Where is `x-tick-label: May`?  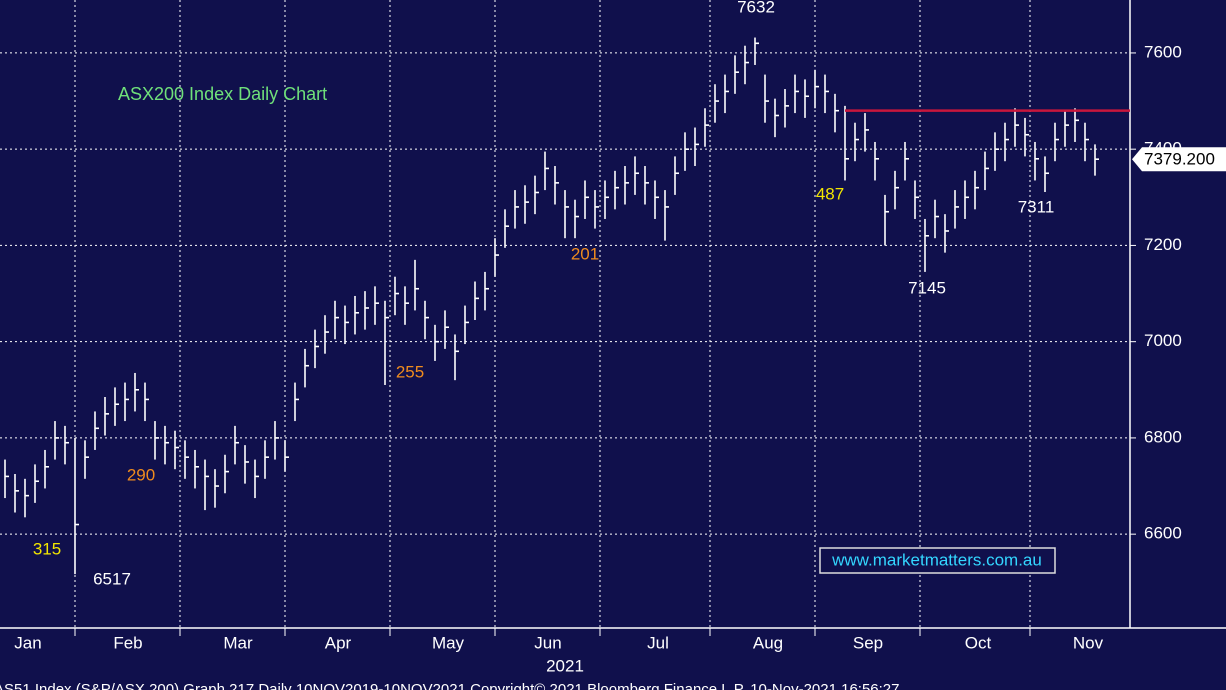
x-tick-label: May is located at coordinates (448, 642).